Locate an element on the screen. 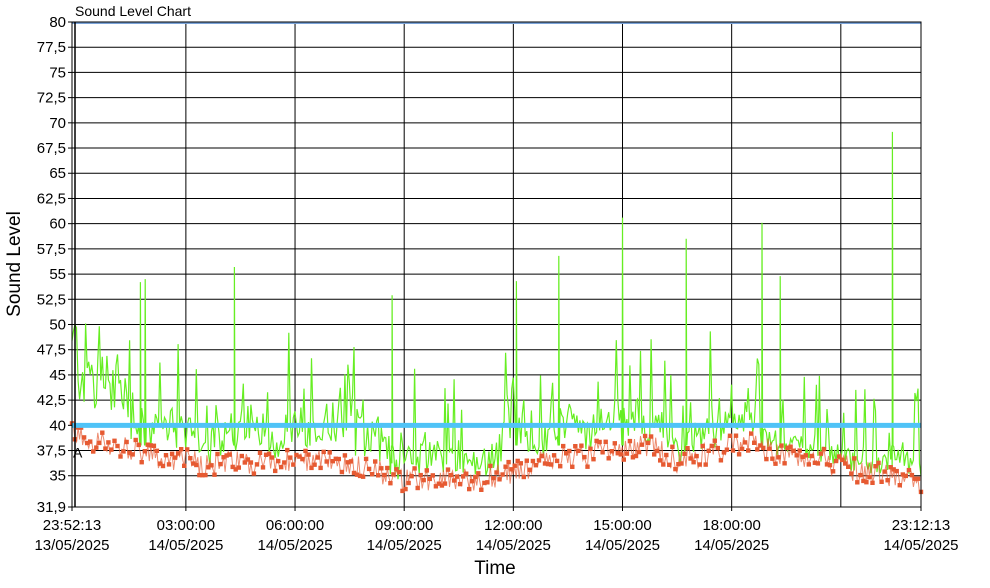  y-tick-label: 62,5 is located at coordinates (51, 198).